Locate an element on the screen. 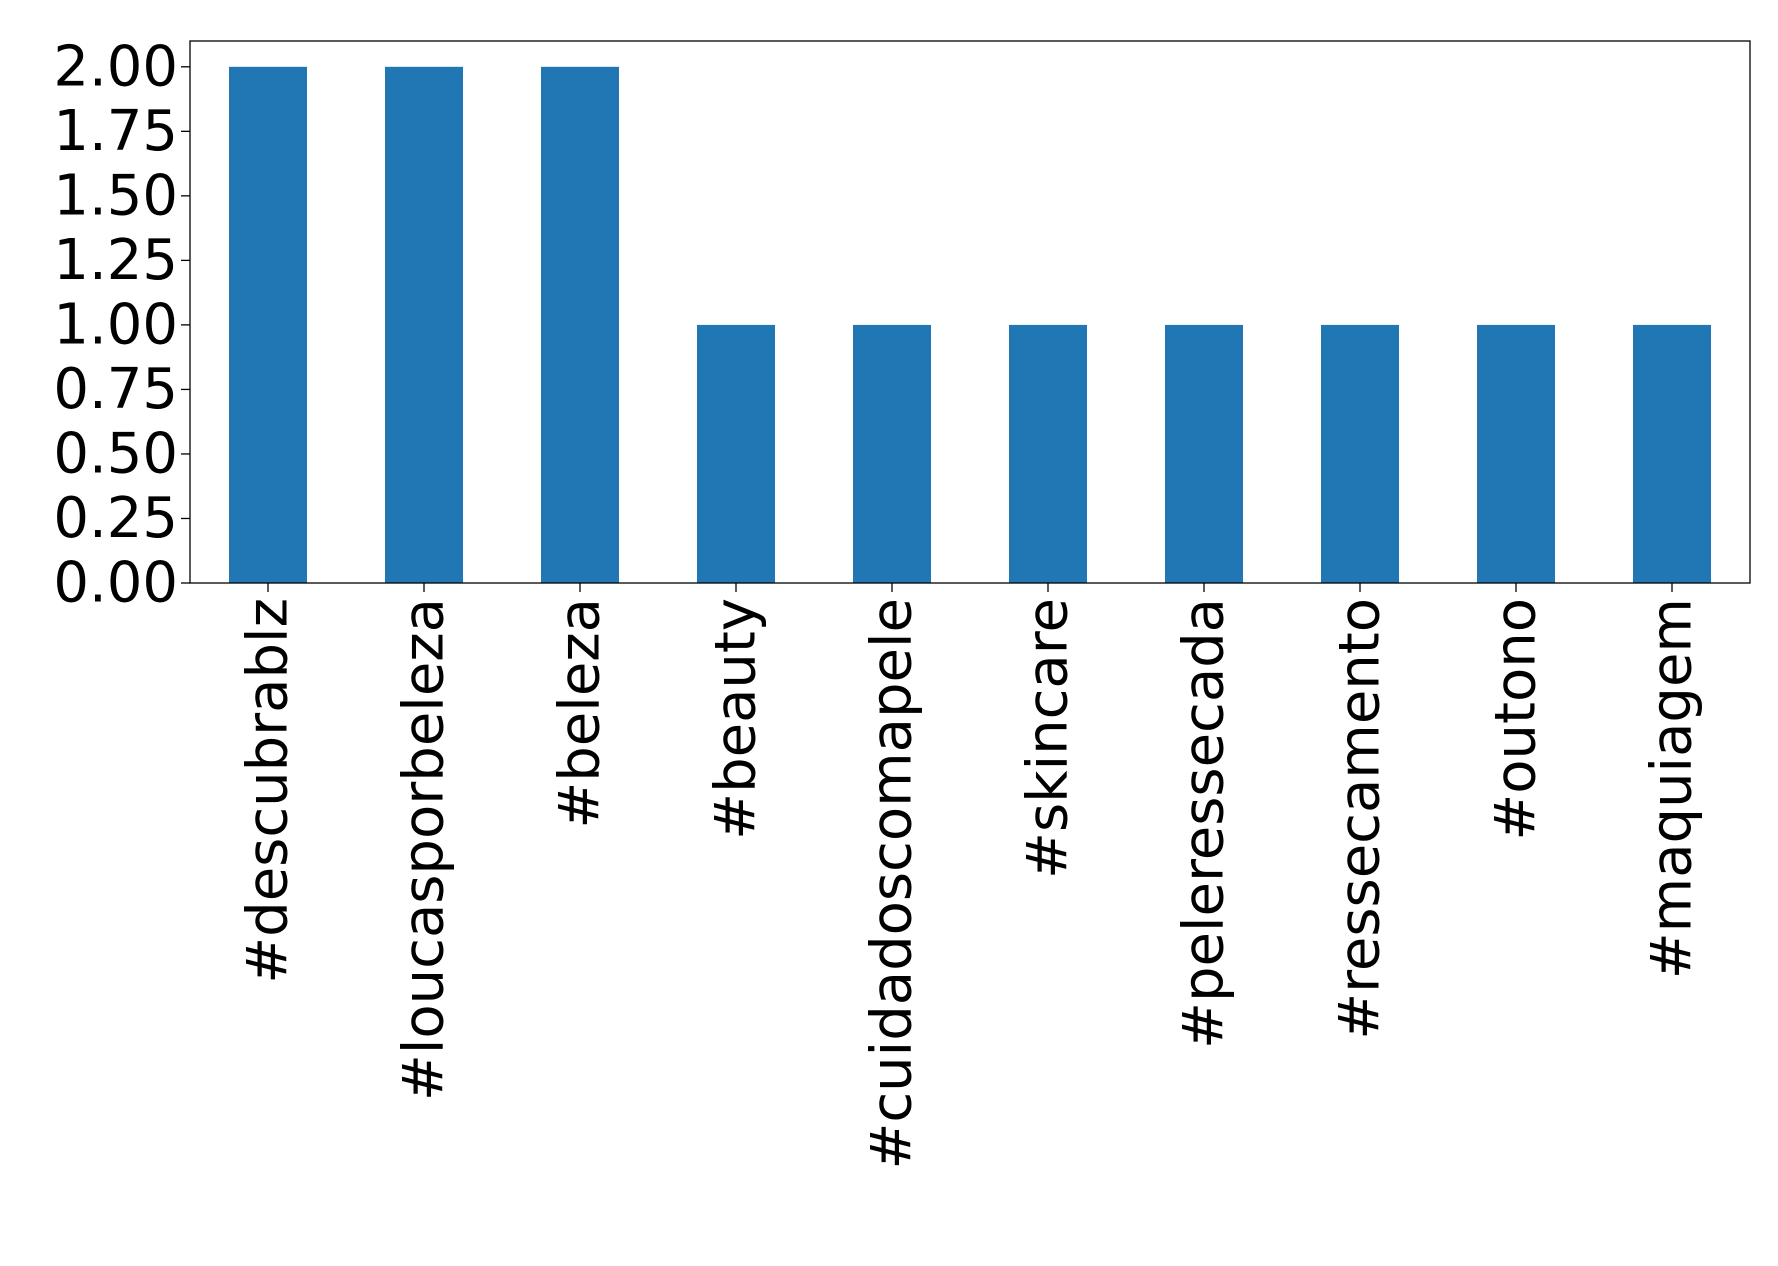 This screenshot has height=1266, width=1778. y-tick-label: 1.50 is located at coordinates (115, 195).